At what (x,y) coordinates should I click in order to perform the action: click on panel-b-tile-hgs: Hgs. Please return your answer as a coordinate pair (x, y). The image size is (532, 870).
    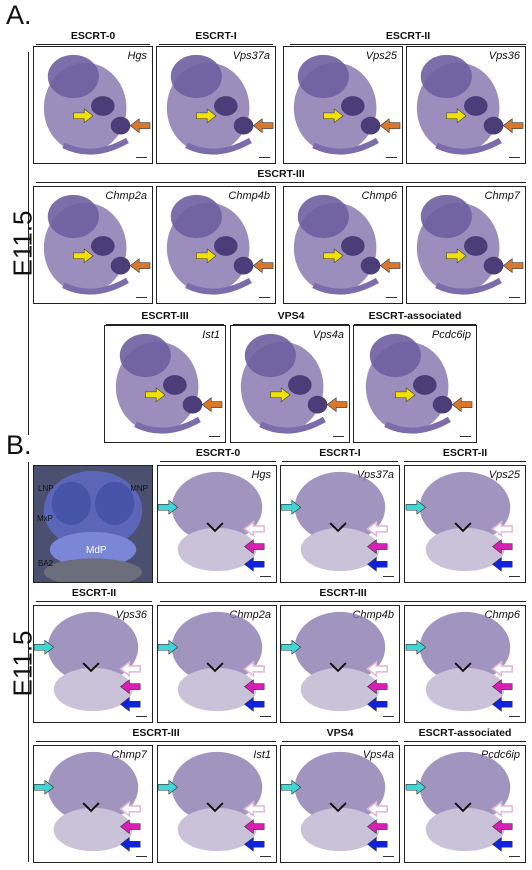
    Looking at the image, I should click on (217, 524).